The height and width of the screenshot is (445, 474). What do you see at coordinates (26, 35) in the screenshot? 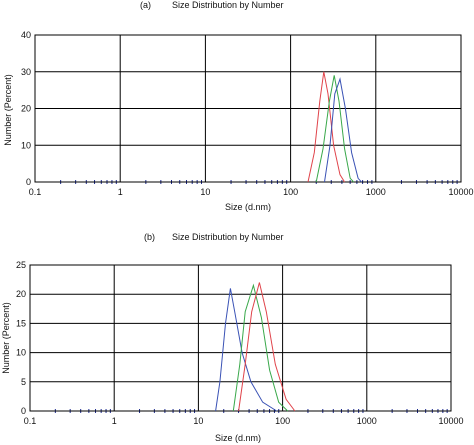
I see `chart-a-y-tick-label: 40` at bounding box center [26, 35].